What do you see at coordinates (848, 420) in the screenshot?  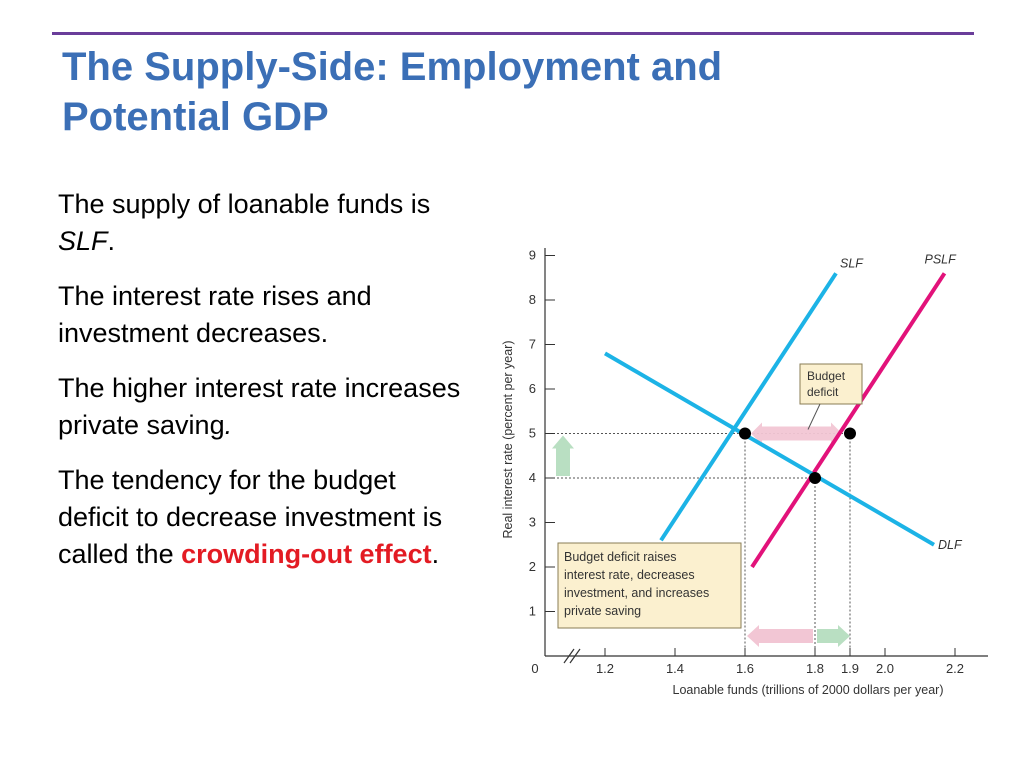 I see `curve-pslf` at bounding box center [848, 420].